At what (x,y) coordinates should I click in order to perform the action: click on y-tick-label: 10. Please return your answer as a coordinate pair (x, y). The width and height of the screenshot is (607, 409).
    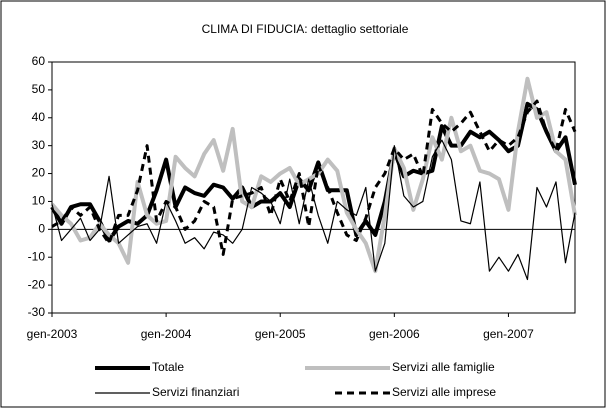
    Looking at the image, I should click on (39, 201).